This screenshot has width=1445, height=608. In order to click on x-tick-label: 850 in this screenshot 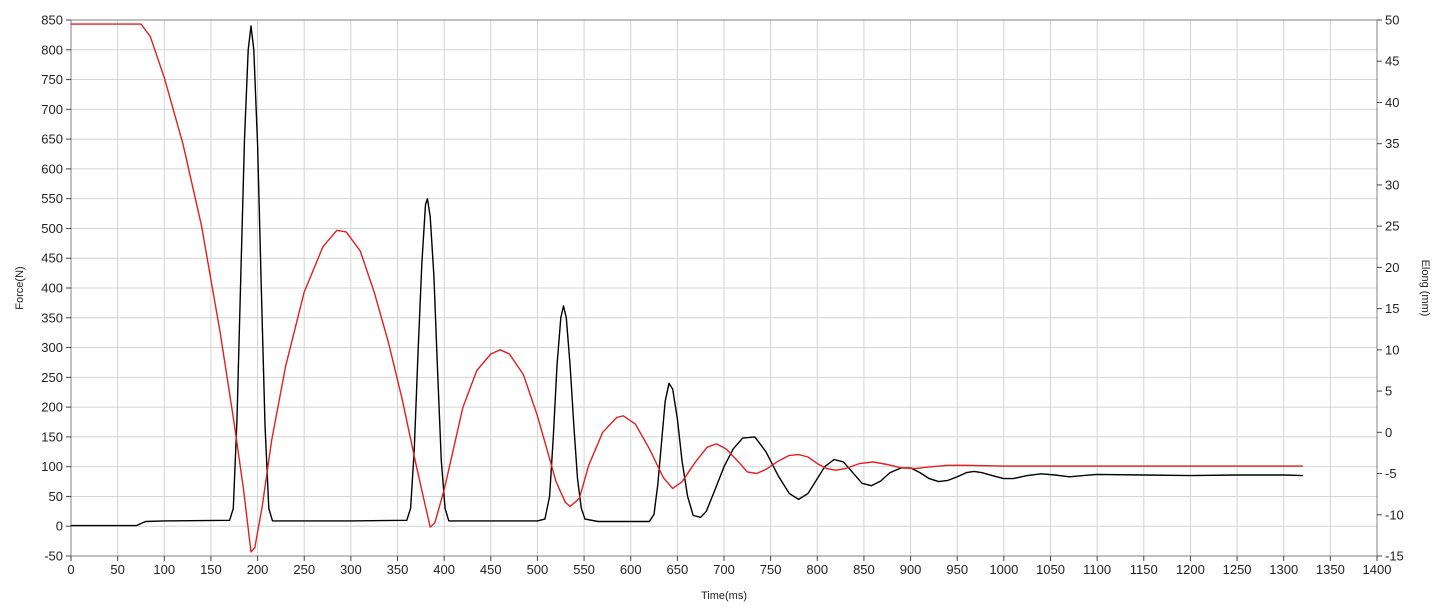, I will do `click(864, 569)`.